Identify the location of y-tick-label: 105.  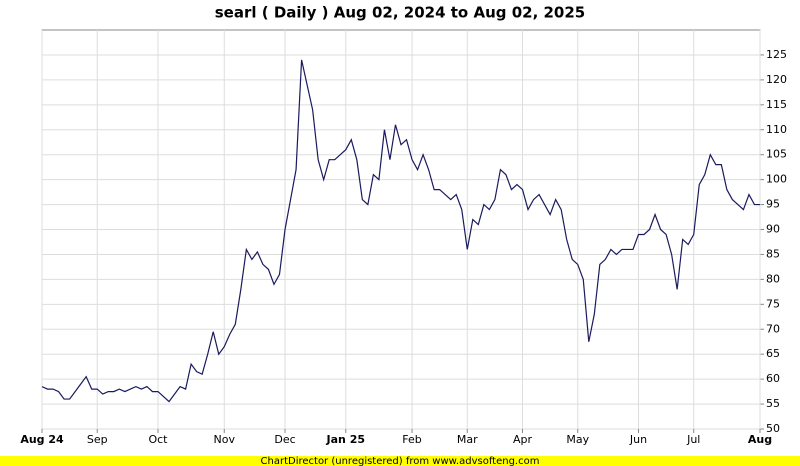
(776, 154).